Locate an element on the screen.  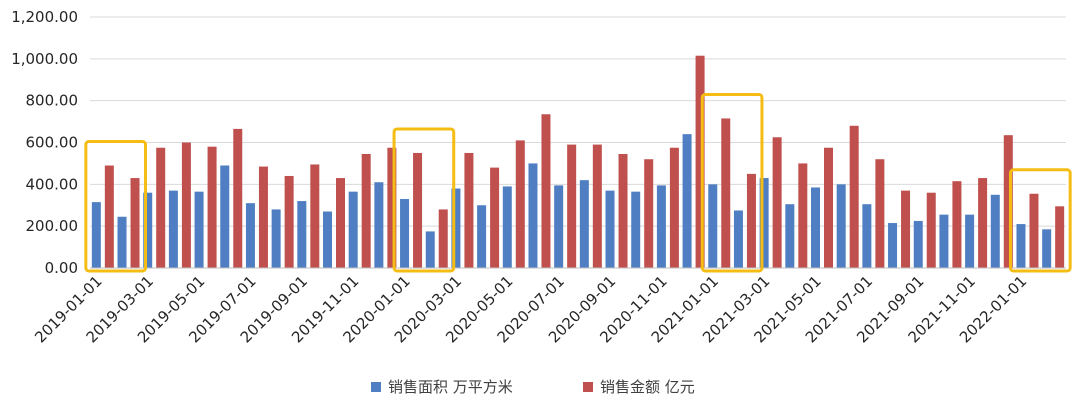
y-tick-label: 600.00 is located at coordinates (52, 143).